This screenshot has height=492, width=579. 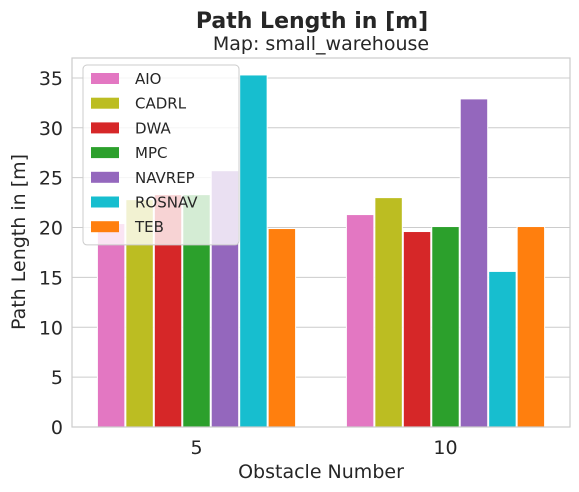 I want to click on y-tick-label: 10, so click(x=51, y=328).